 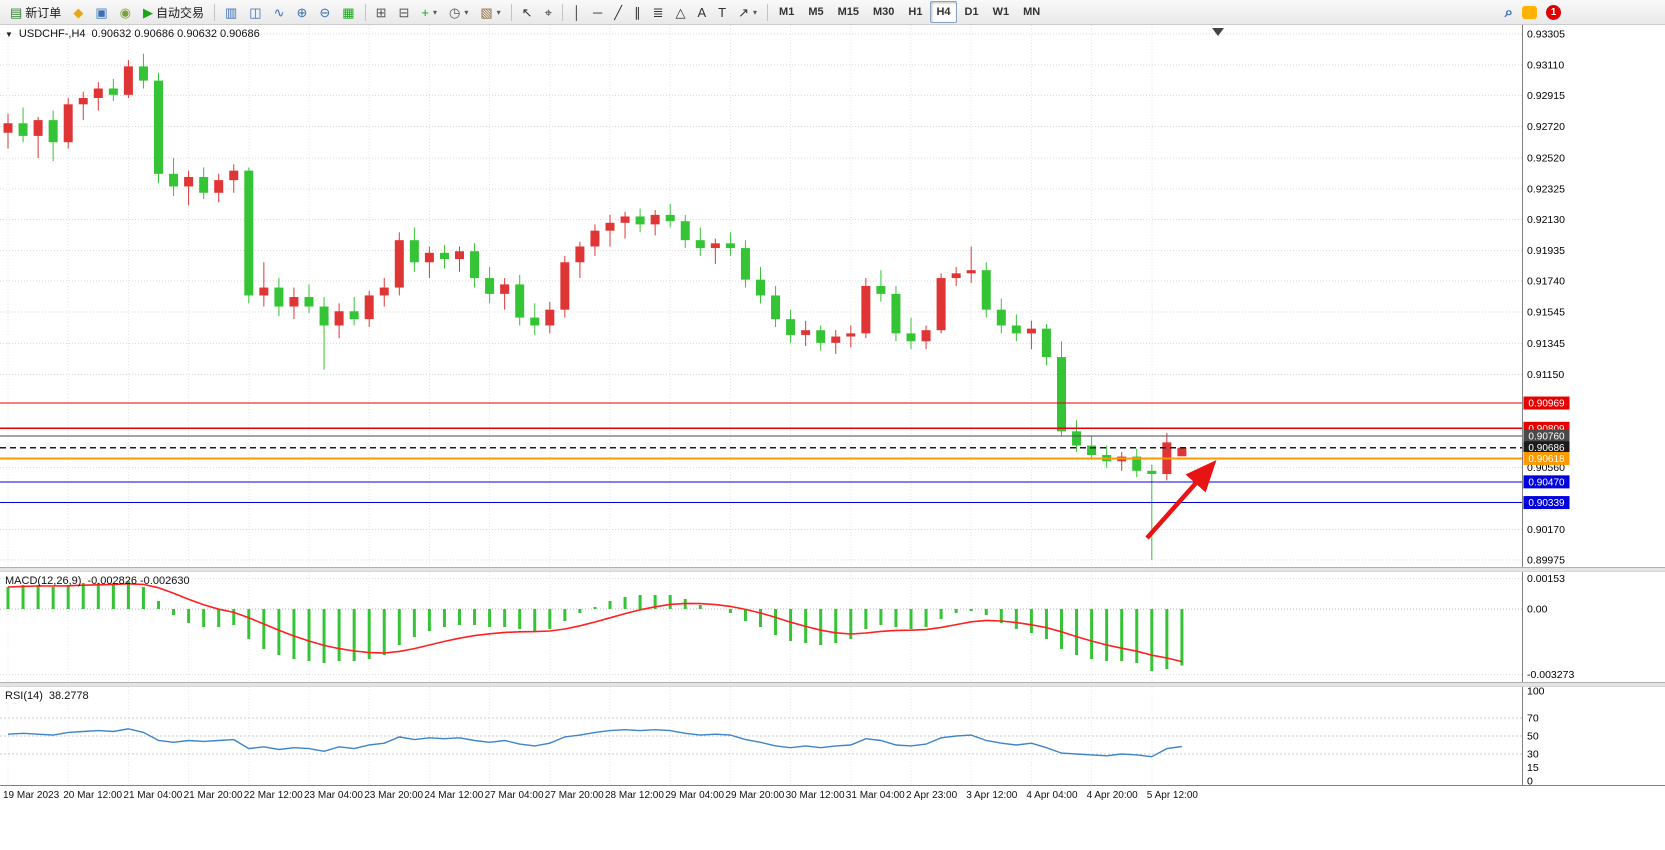 I want to click on cursor-button: ↖, so click(x=527, y=12).